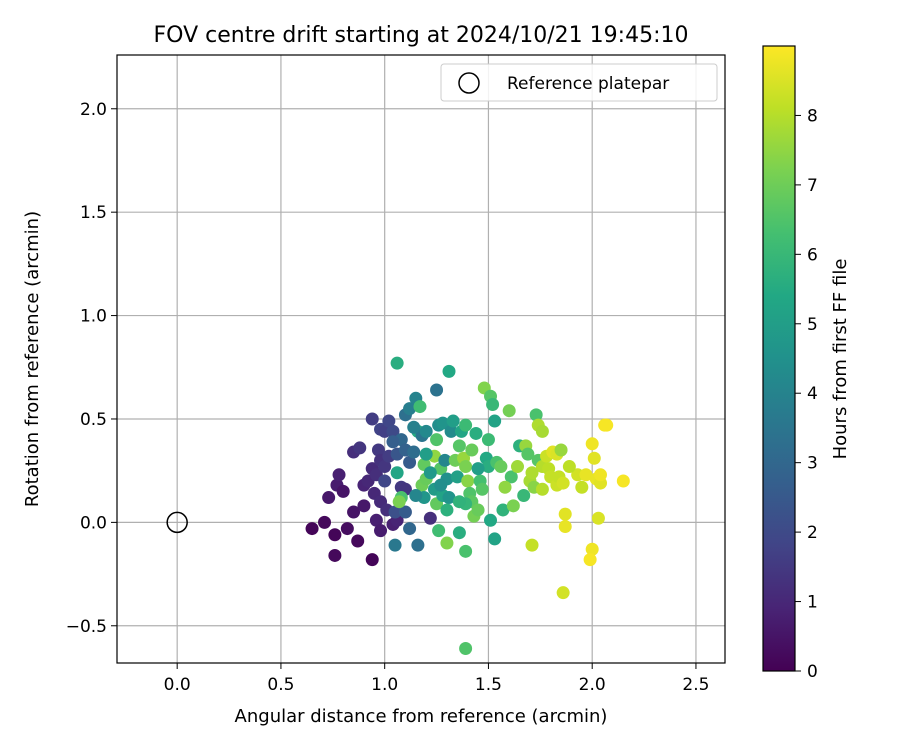 This screenshot has height=750, width=900. I want to click on x-tick-label: 2.0, so click(592, 685).